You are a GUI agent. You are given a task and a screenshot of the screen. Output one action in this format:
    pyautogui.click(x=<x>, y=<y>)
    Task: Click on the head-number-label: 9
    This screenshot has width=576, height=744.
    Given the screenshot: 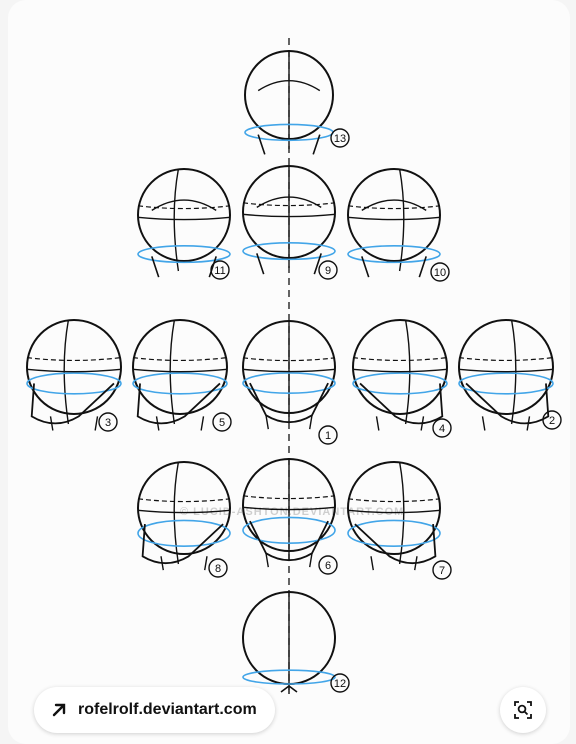 What is the action you would take?
    pyautogui.click(x=328, y=271)
    